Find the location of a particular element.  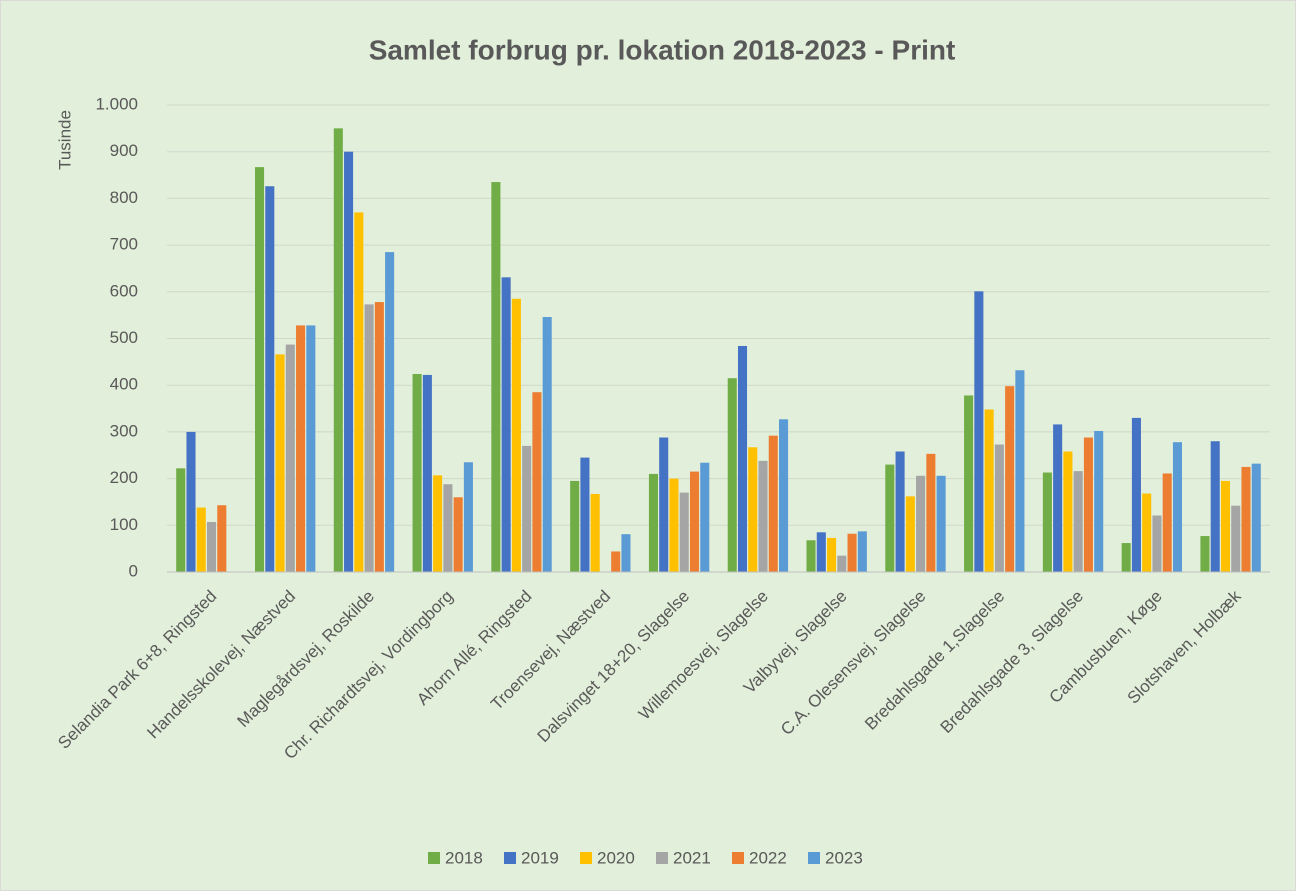

y-tick-label: 600 is located at coordinates (124, 290).